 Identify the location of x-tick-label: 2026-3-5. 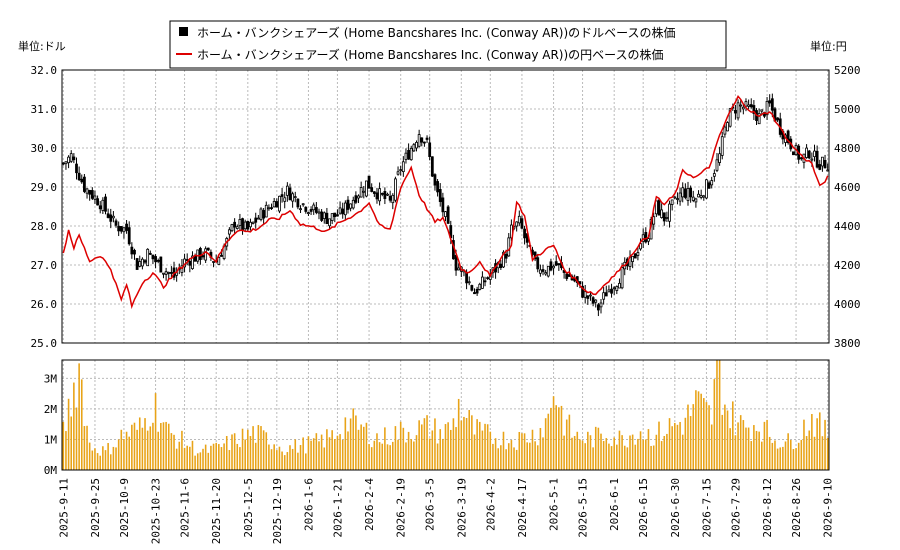
(430, 504).